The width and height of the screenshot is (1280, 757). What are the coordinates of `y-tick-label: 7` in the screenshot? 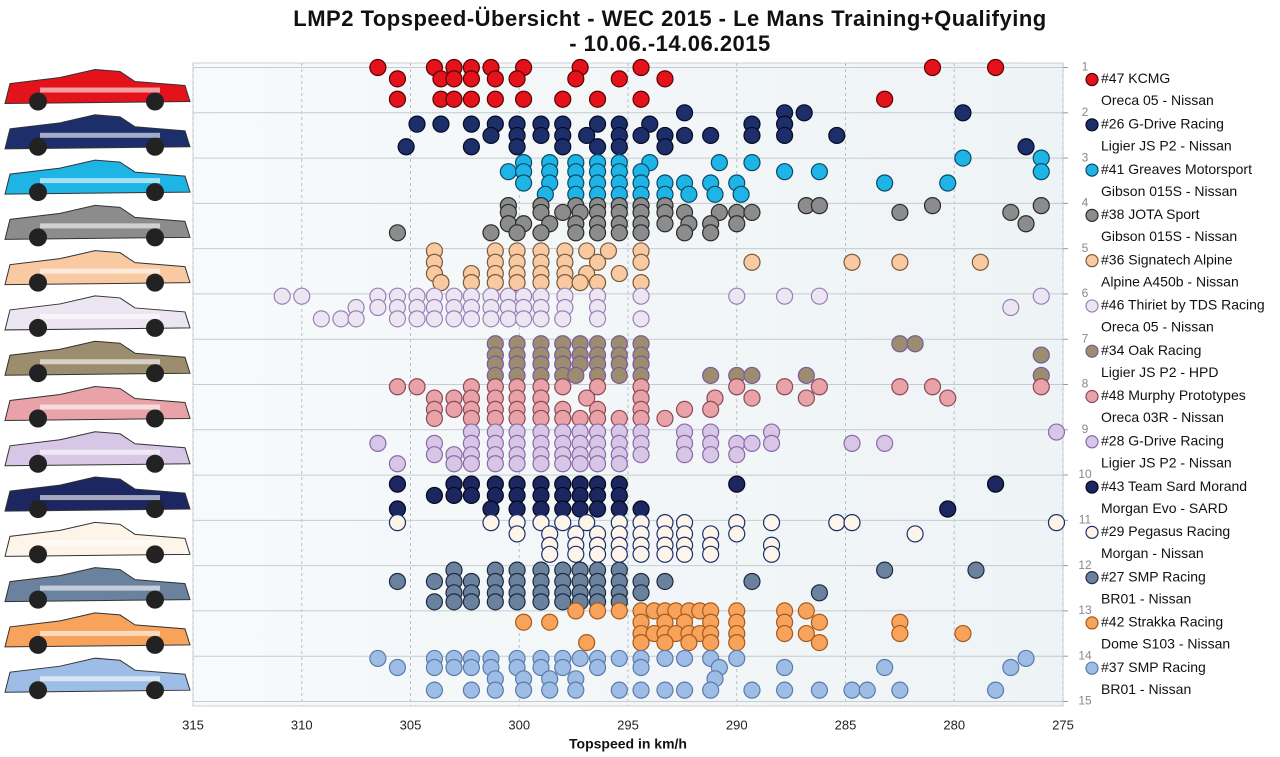 It's located at (1085, 338).